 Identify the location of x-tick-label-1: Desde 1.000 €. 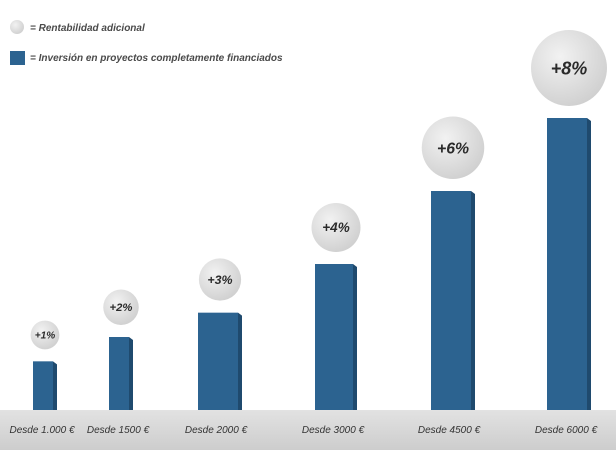
(41, 430).